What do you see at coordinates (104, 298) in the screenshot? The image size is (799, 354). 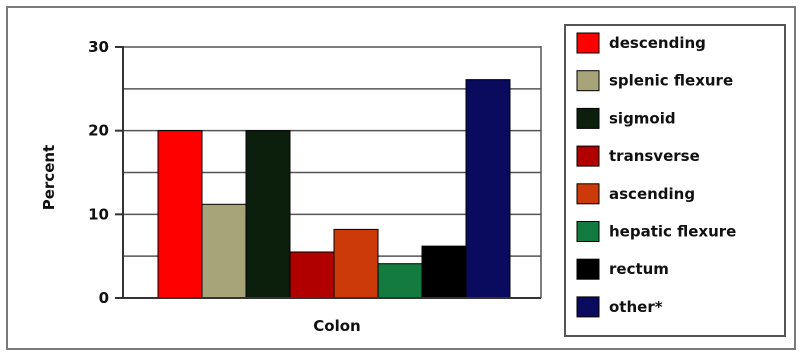 I see `y-tick-label: 0` at bounding box center [104, 298].